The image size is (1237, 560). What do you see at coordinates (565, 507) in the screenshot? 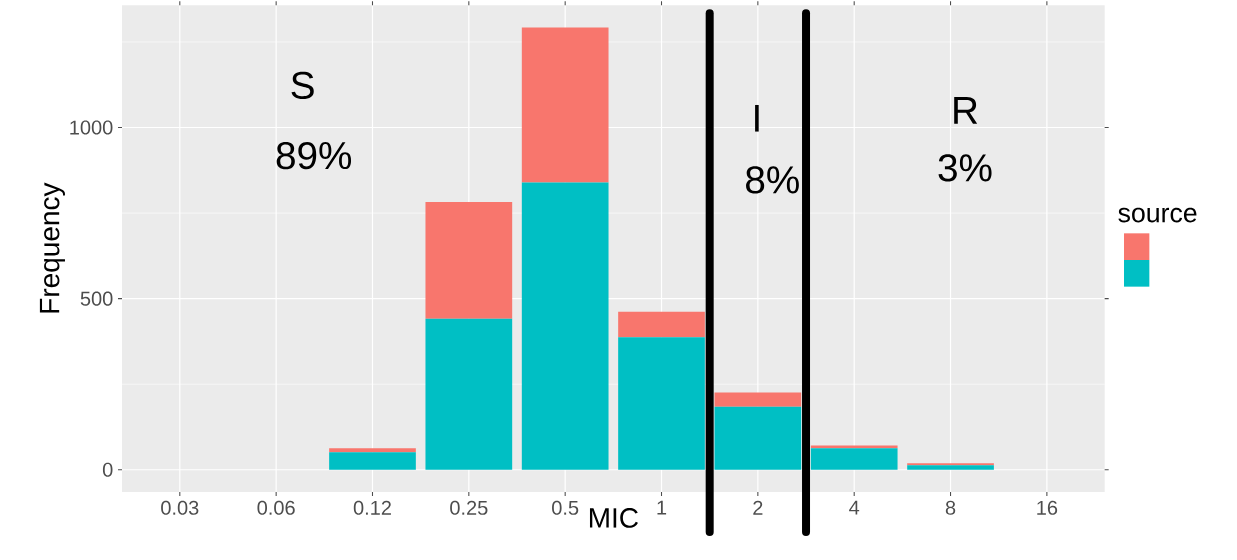
I see `x-tick-label: 0.5` at bounding box center [565, 507].